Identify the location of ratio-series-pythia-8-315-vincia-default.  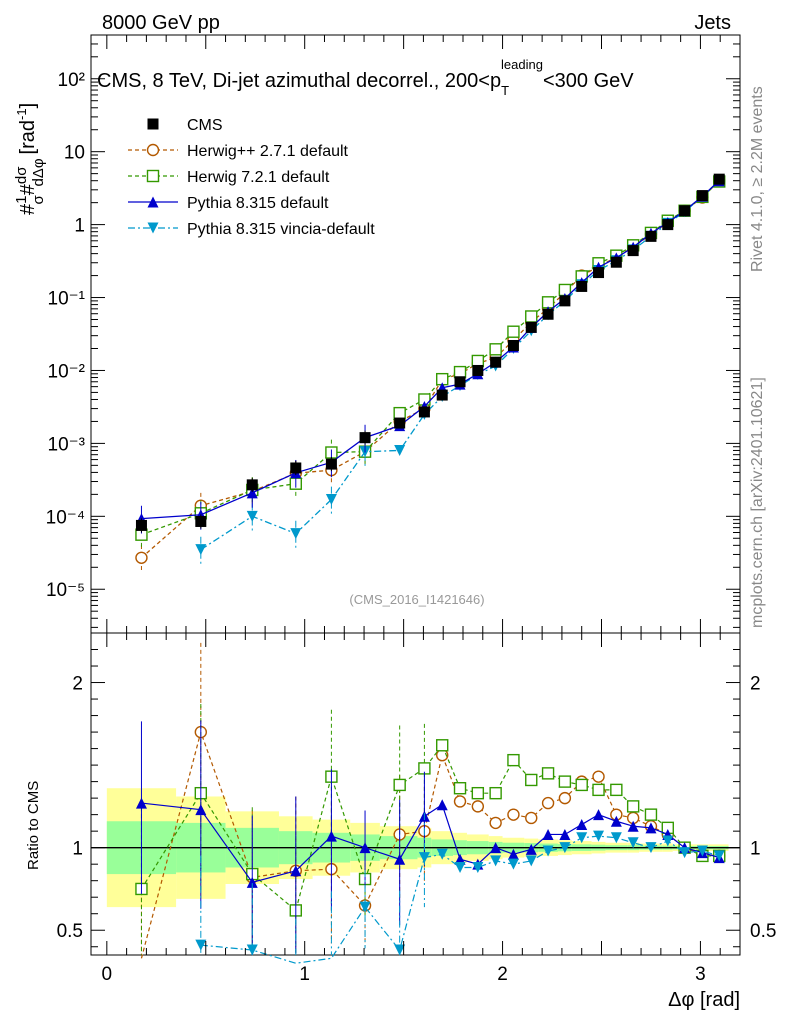
(460, 888).